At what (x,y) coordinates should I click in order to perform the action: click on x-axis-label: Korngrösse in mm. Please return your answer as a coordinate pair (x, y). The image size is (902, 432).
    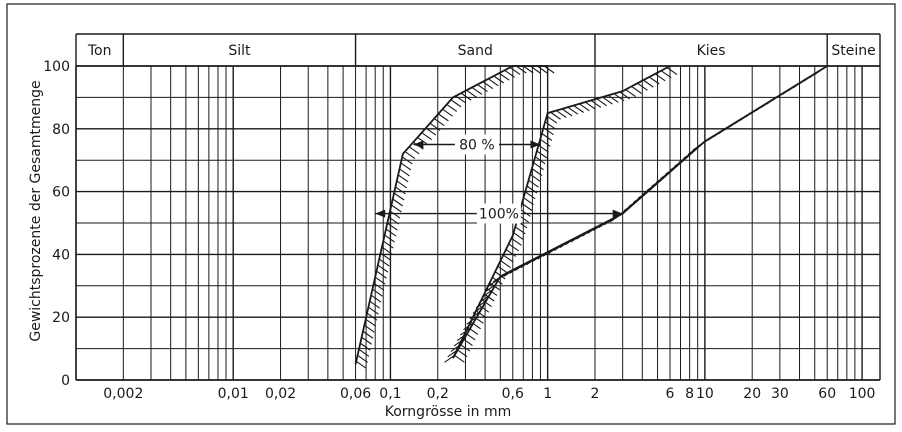
    Looking at the image, I should click on (448, 412).